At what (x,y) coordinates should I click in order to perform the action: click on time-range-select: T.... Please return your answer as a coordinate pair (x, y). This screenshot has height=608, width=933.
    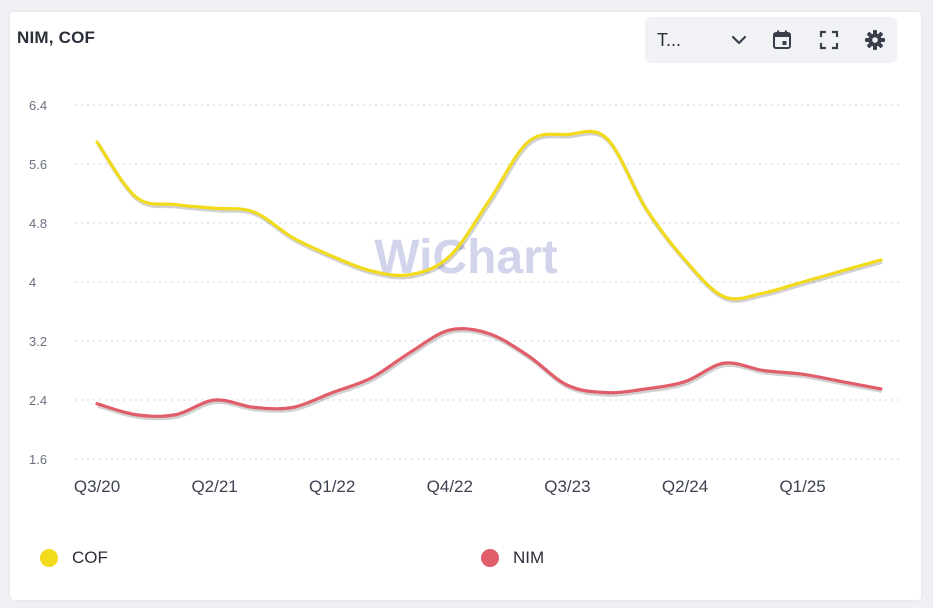
    Looking at the image, I should click on (701, 40).